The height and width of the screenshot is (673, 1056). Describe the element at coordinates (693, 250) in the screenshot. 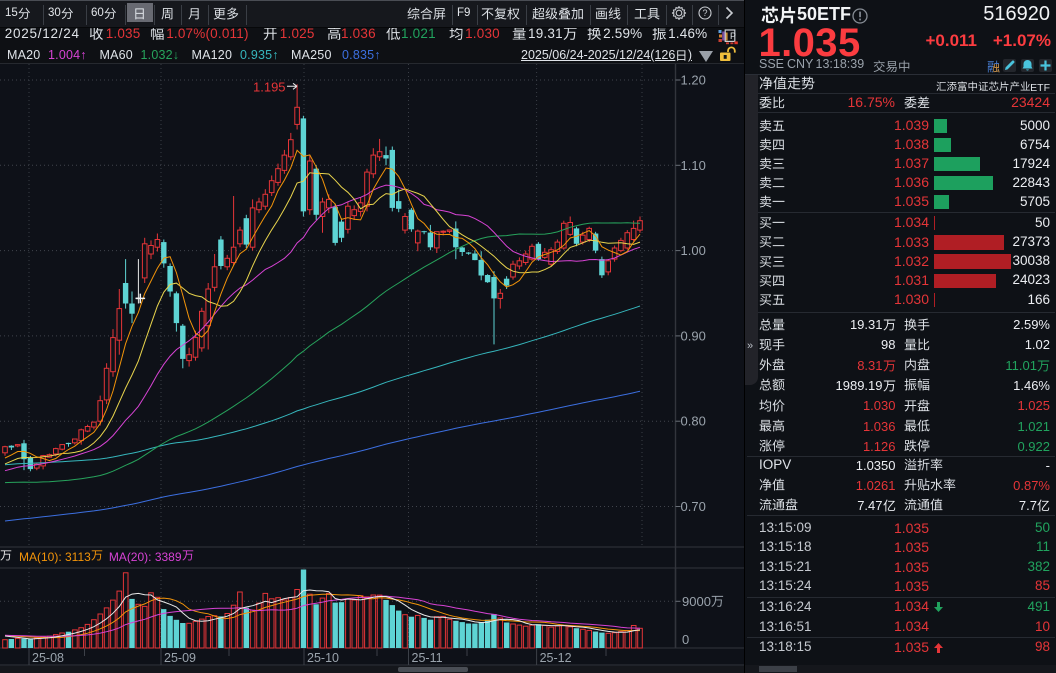

I see `svg-text: 1.00` at that location.